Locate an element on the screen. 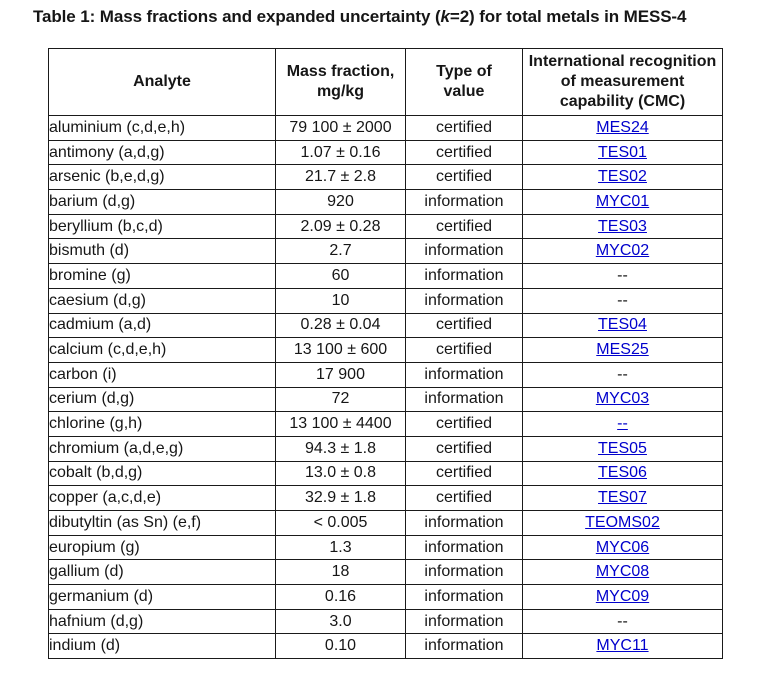 The width and height of the screenshot is (767, 689). cmc-link: MYC03 is located at coordinates (622, 399).